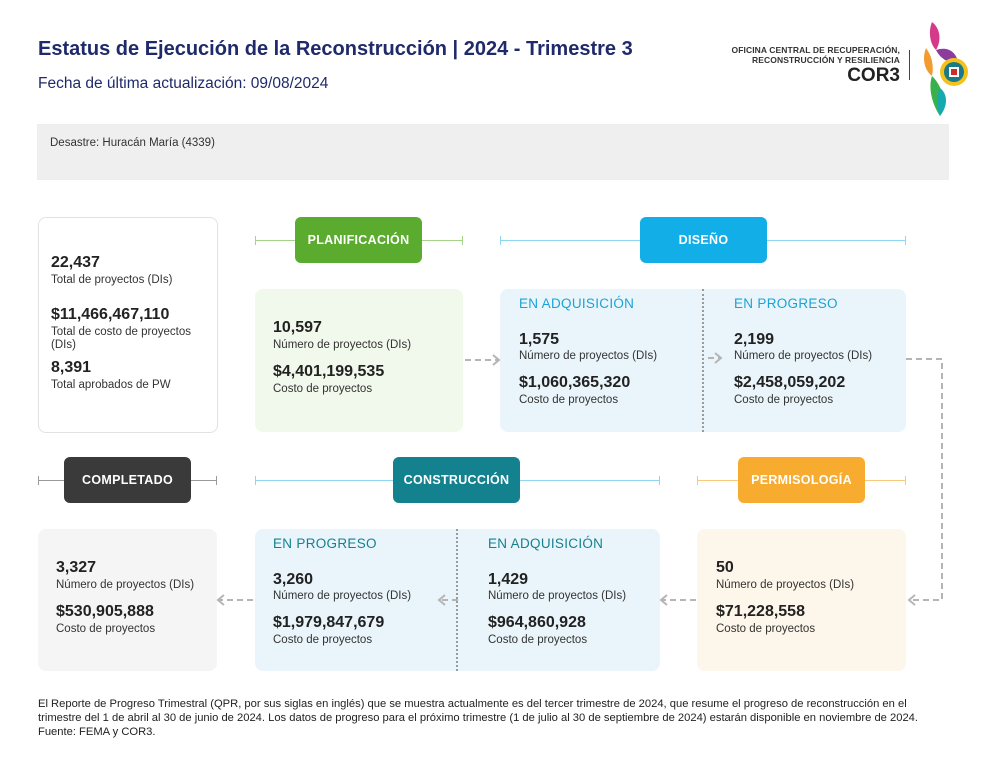  Describe the element at coordinates (703, 240) in the screenshot. I see `diseno-pill: DISEÑO` at that location.